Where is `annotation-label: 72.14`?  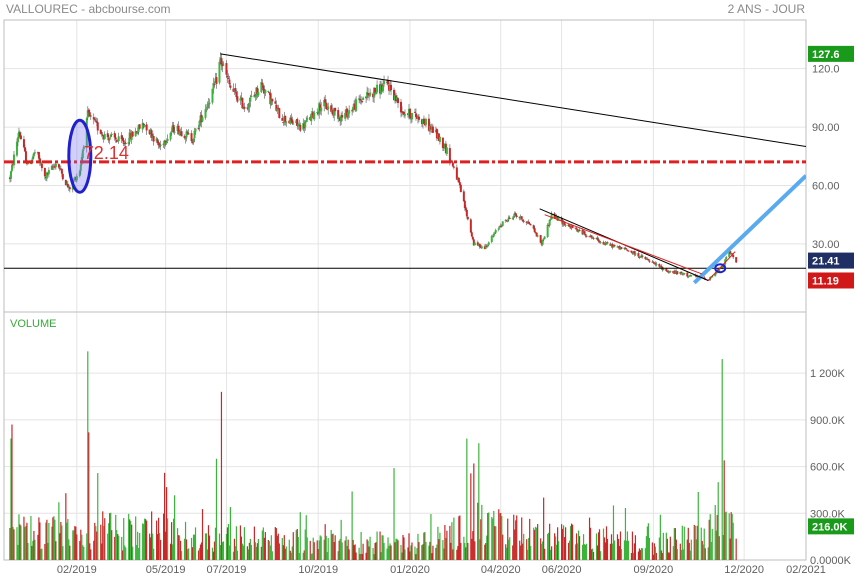 annotation-label: 72.14 is located at coordinates (106, 153).